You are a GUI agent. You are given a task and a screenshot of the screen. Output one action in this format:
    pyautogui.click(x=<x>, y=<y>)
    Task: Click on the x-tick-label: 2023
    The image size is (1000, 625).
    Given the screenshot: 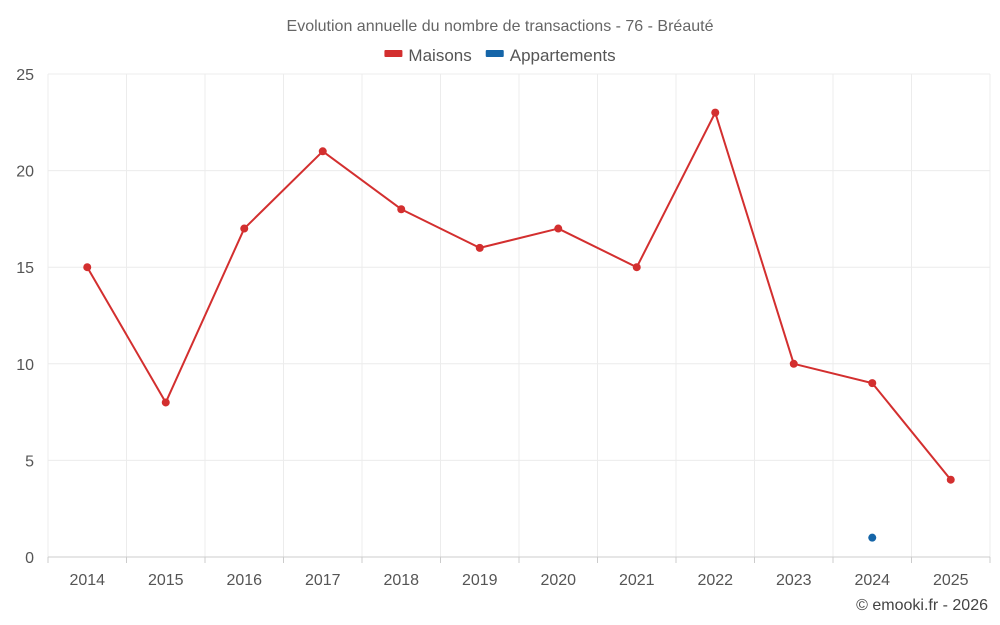 What is the action you would take?
    pyautogui.click(x=794, y=580)
    